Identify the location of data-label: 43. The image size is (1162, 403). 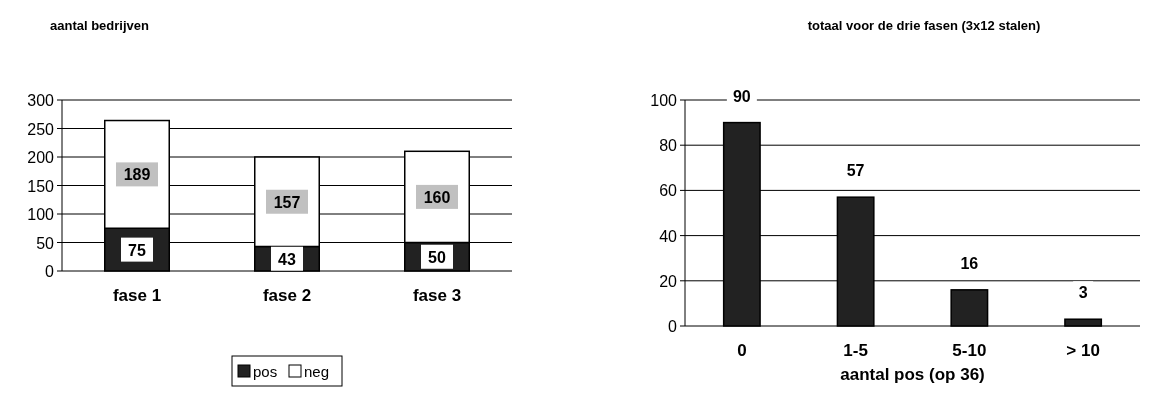
(287, 259).